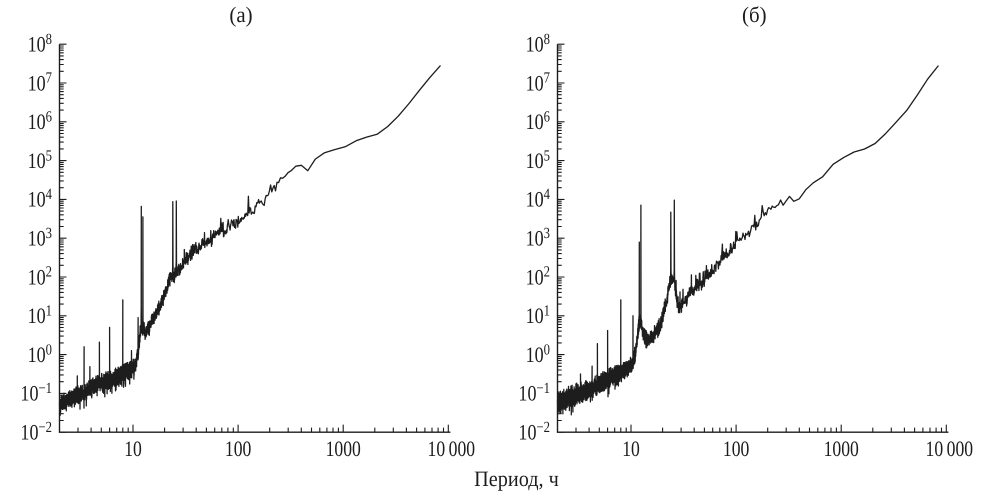  I want to click on svg-text: 10⁻¹, so click(36, 393).